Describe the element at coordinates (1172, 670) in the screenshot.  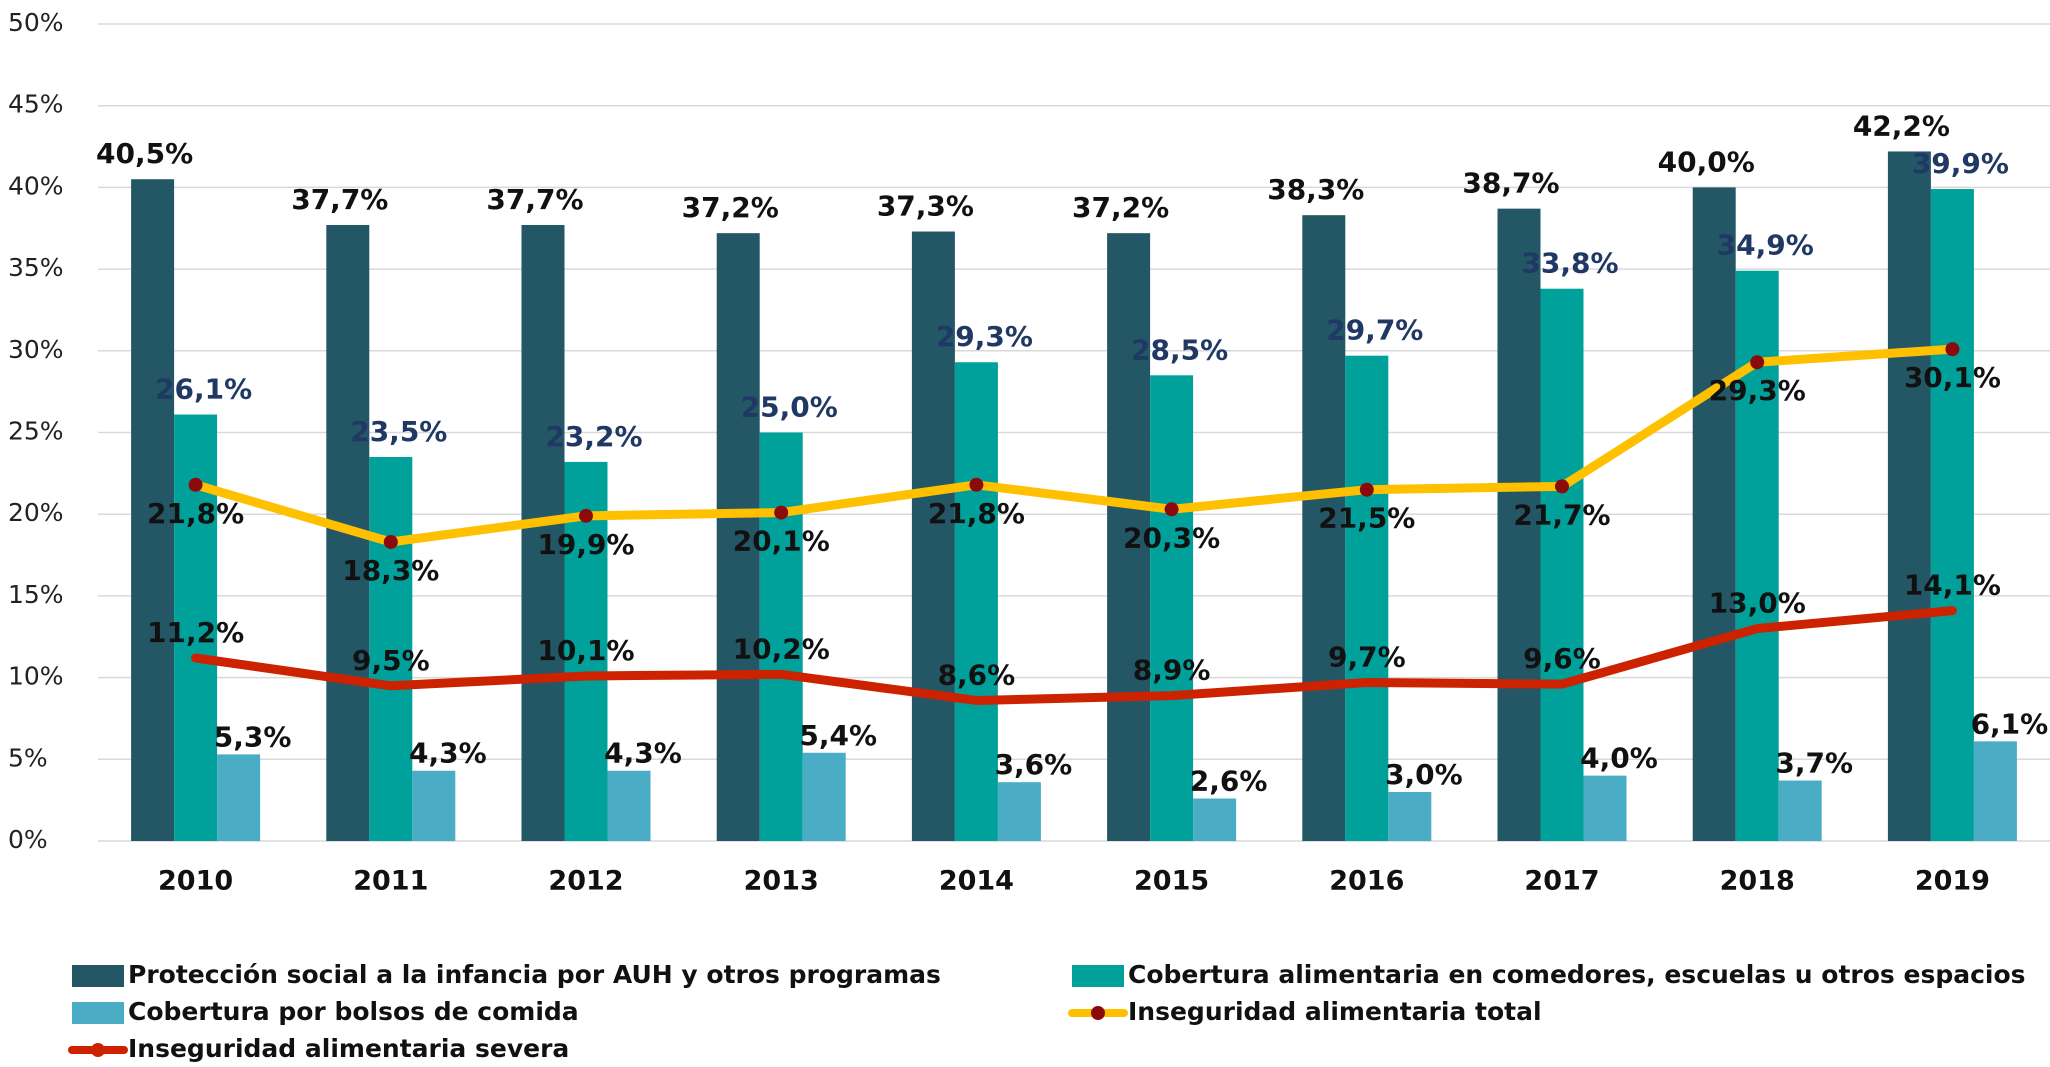
I see `value-label: 8,9%` at that location.